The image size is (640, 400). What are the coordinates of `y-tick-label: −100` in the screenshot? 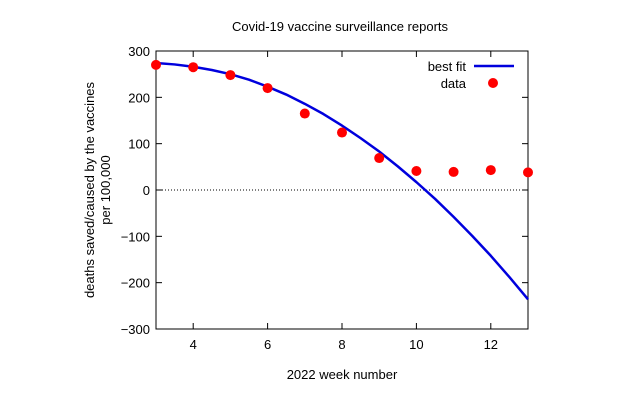 It's located at (135, 236).